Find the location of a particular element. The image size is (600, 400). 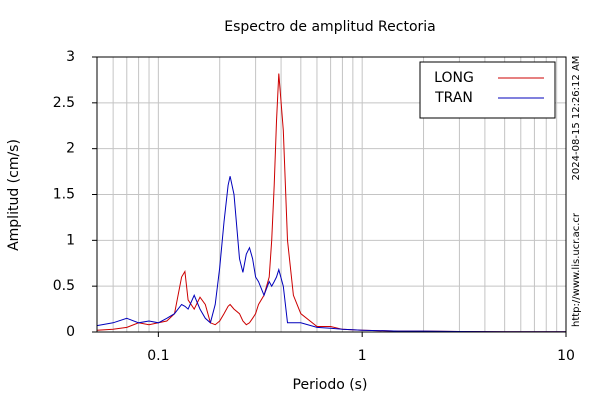

y-axis-label: Amplitud (cm/s) is located at coordinates (14, 195).